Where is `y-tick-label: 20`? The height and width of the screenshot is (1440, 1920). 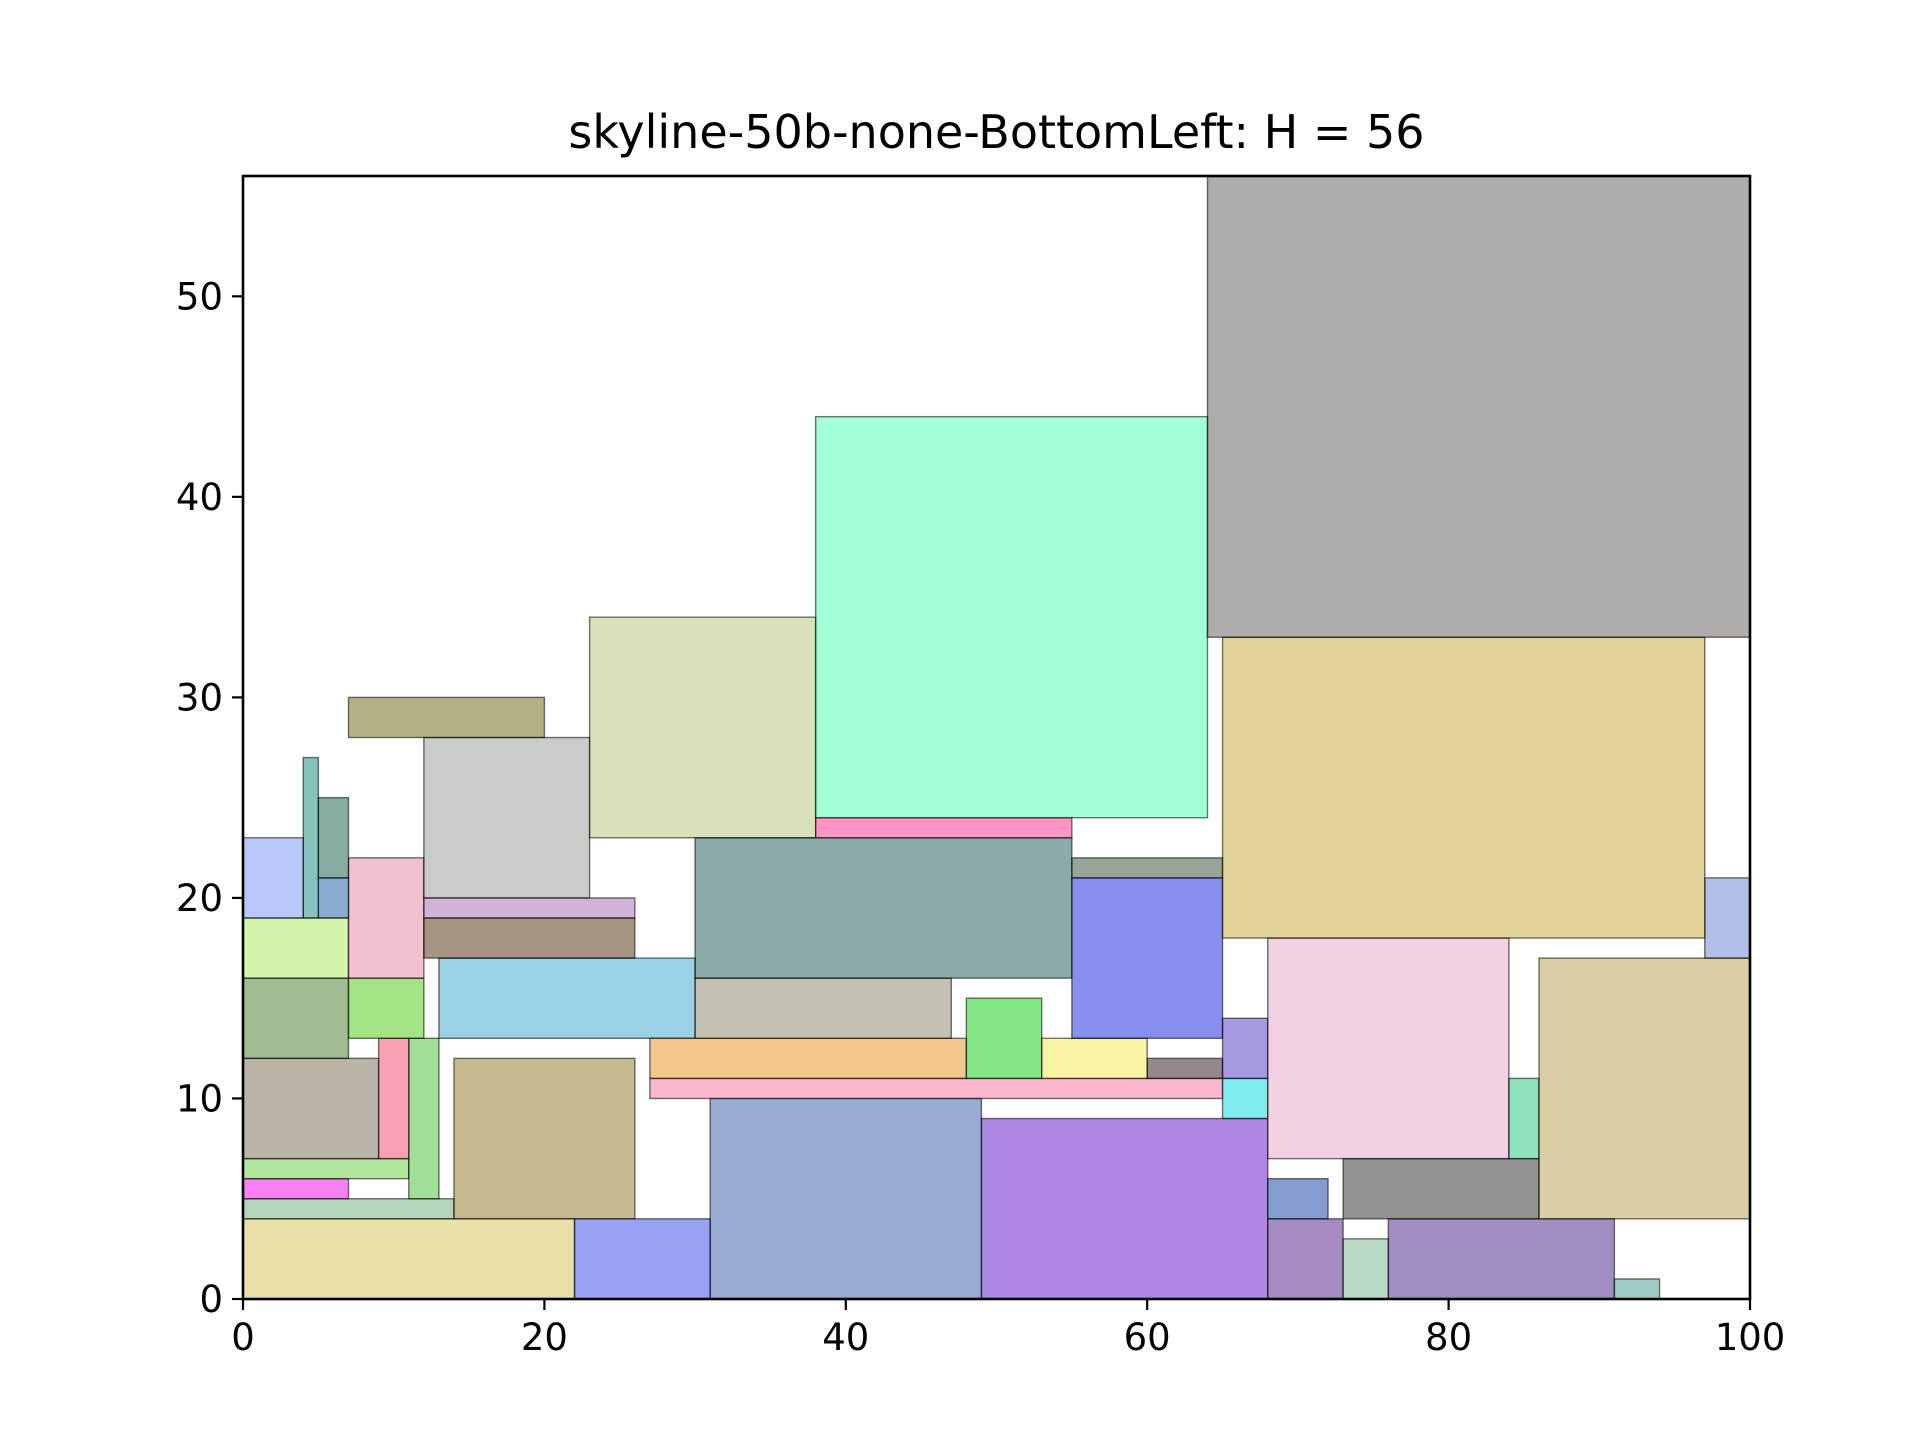 y-tick-label: 20 is located at coordinates (199, 898).